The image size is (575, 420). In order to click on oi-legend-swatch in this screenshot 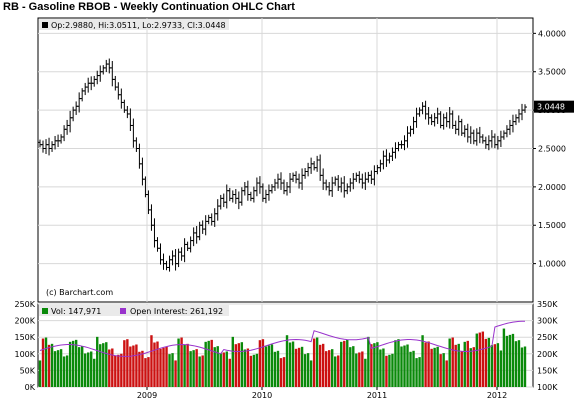, I will do `click(123, 311)`.